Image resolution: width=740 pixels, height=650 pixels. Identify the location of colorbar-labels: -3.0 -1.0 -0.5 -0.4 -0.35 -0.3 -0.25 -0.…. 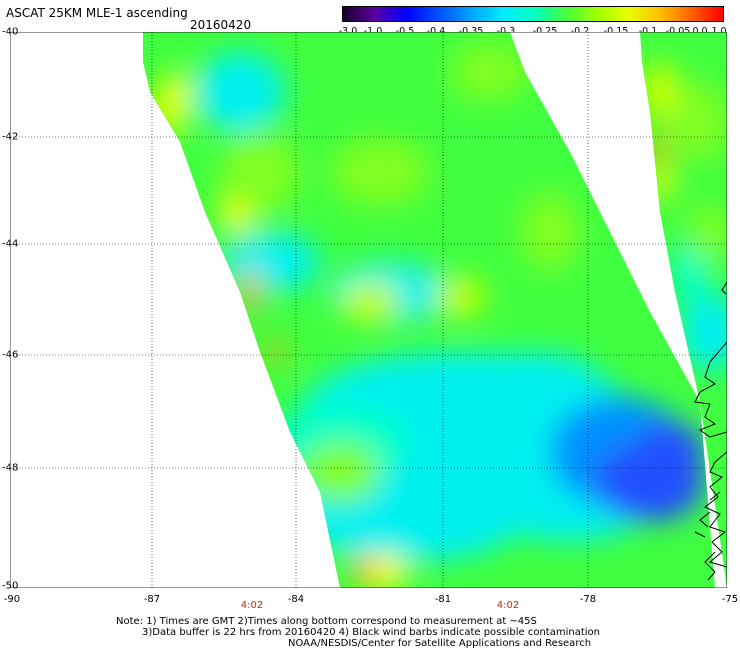
(534, 32).